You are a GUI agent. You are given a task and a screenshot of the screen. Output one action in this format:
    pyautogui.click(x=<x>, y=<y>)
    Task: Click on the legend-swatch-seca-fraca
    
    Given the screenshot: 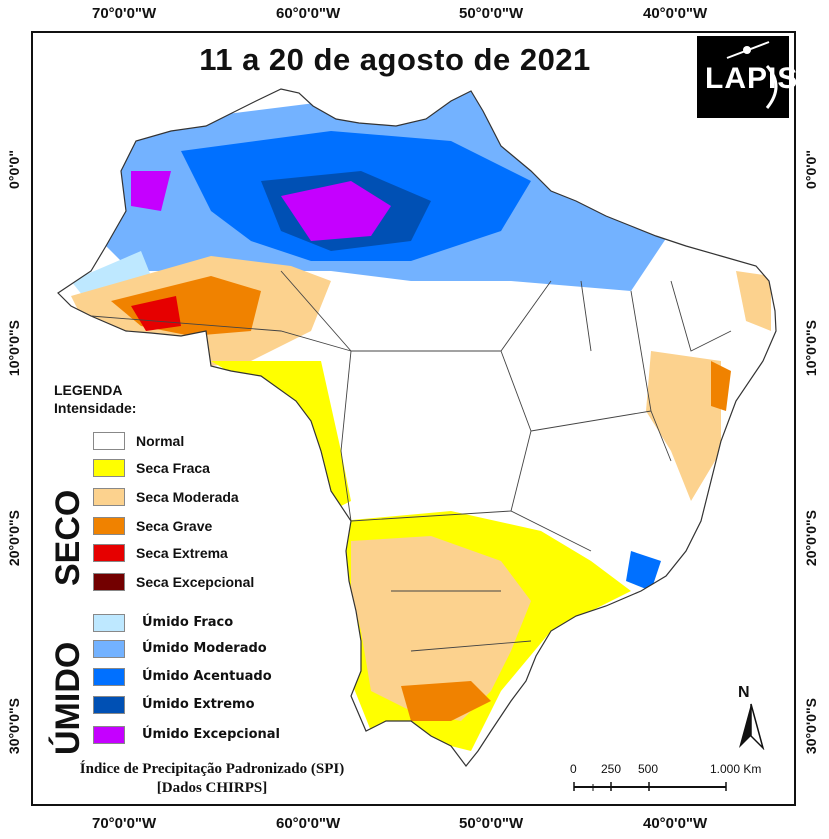 What is the action you would take?
    pyautogui.click(x=109, y=468)
    